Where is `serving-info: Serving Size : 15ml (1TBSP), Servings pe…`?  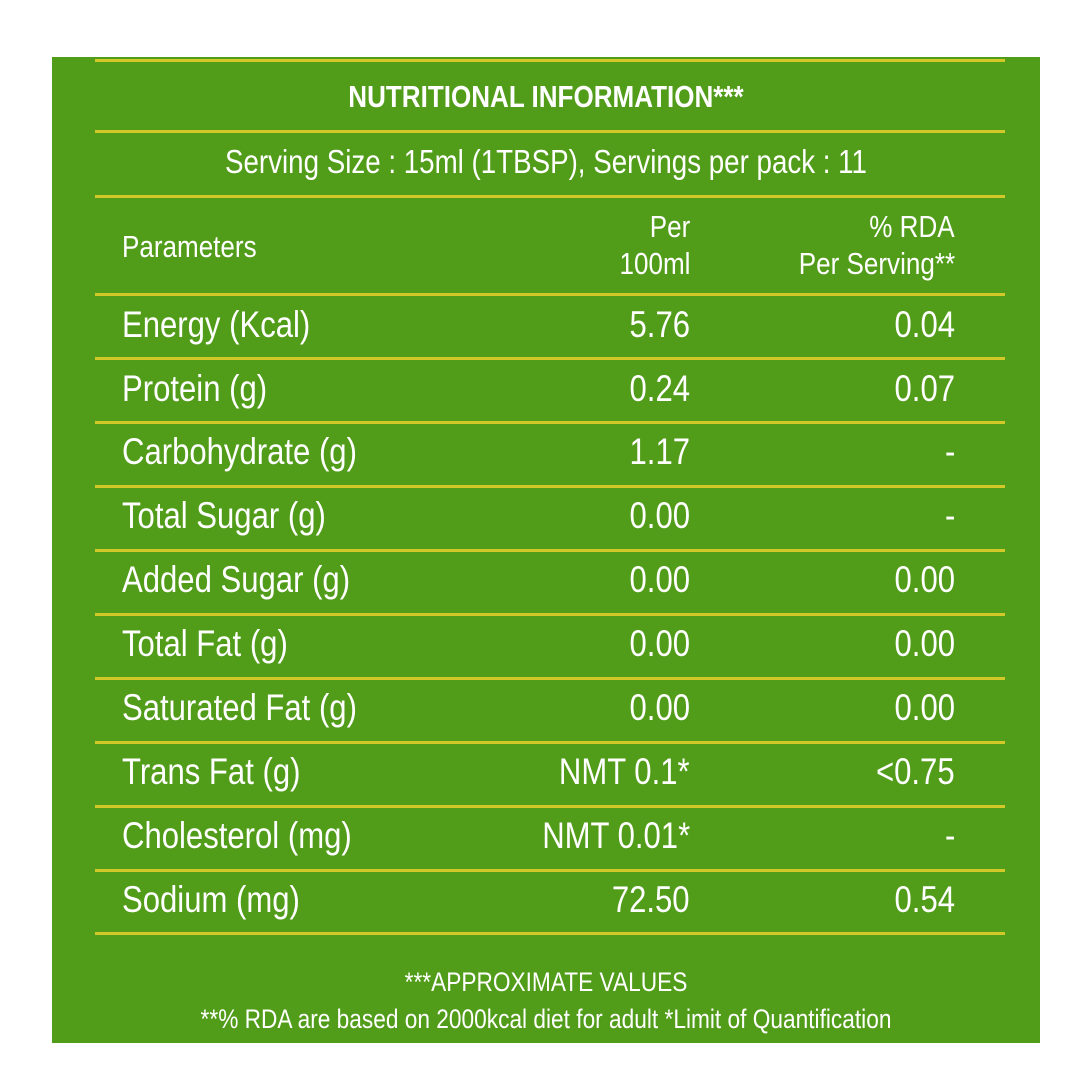 serving-info: Serving Size : 15ml (1TBSP), Servings pe… is located at coordinates (546, 161).